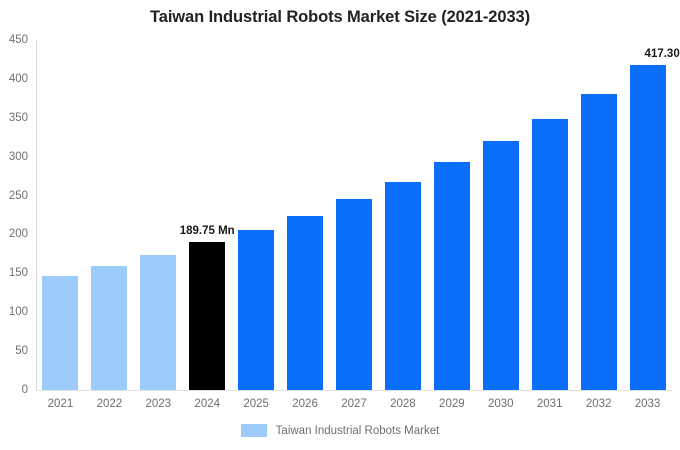 This screenshot has width=680, height=450. I want to click on x-axis-tick-label-2023: 2023, so click(158, 404).